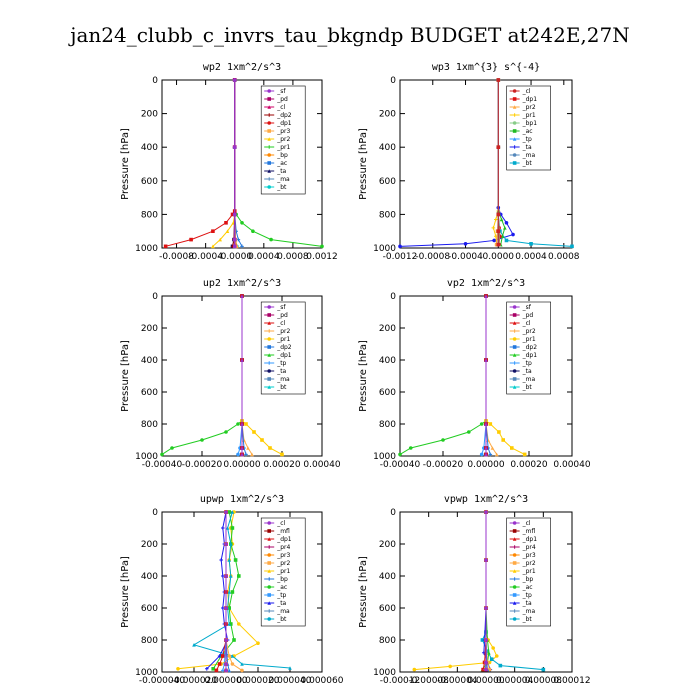  What do you see at coordinates (527, 595) in the screenshot?
I see `legend-label: _tp` at bounding box center [527, 595].